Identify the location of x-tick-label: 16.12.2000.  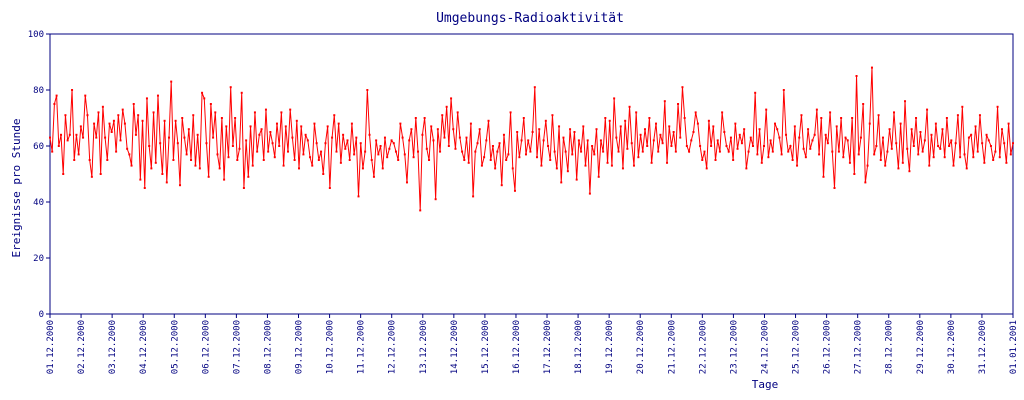
(517, 347).